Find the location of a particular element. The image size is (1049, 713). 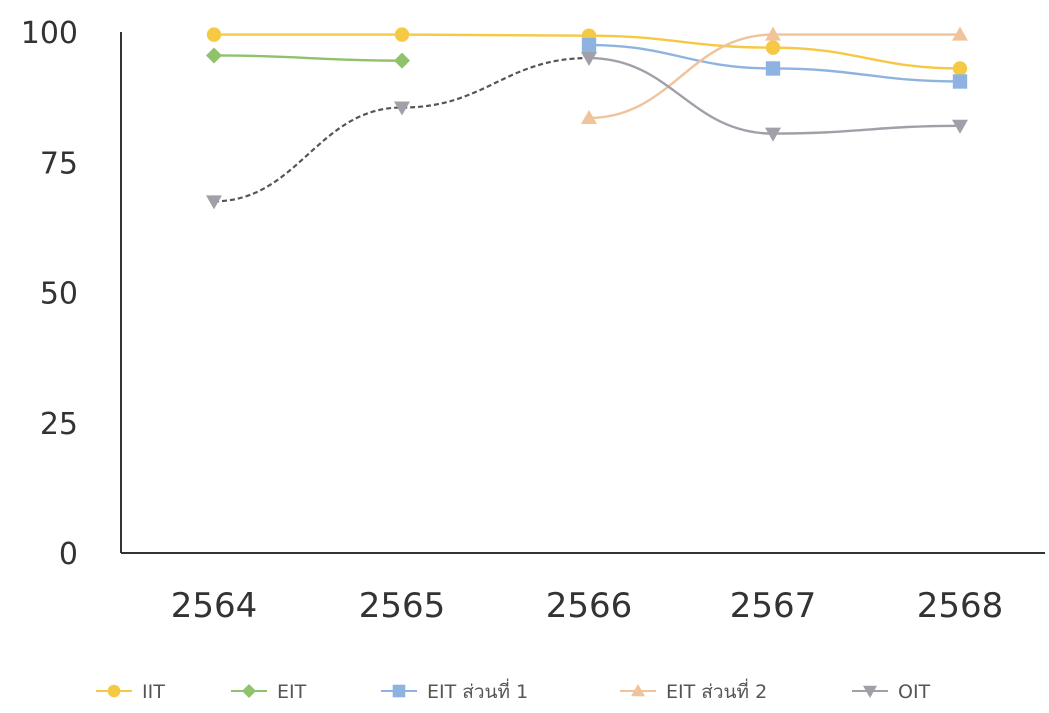

x-tick-label: 2564 is located at coordinates (214, 606).